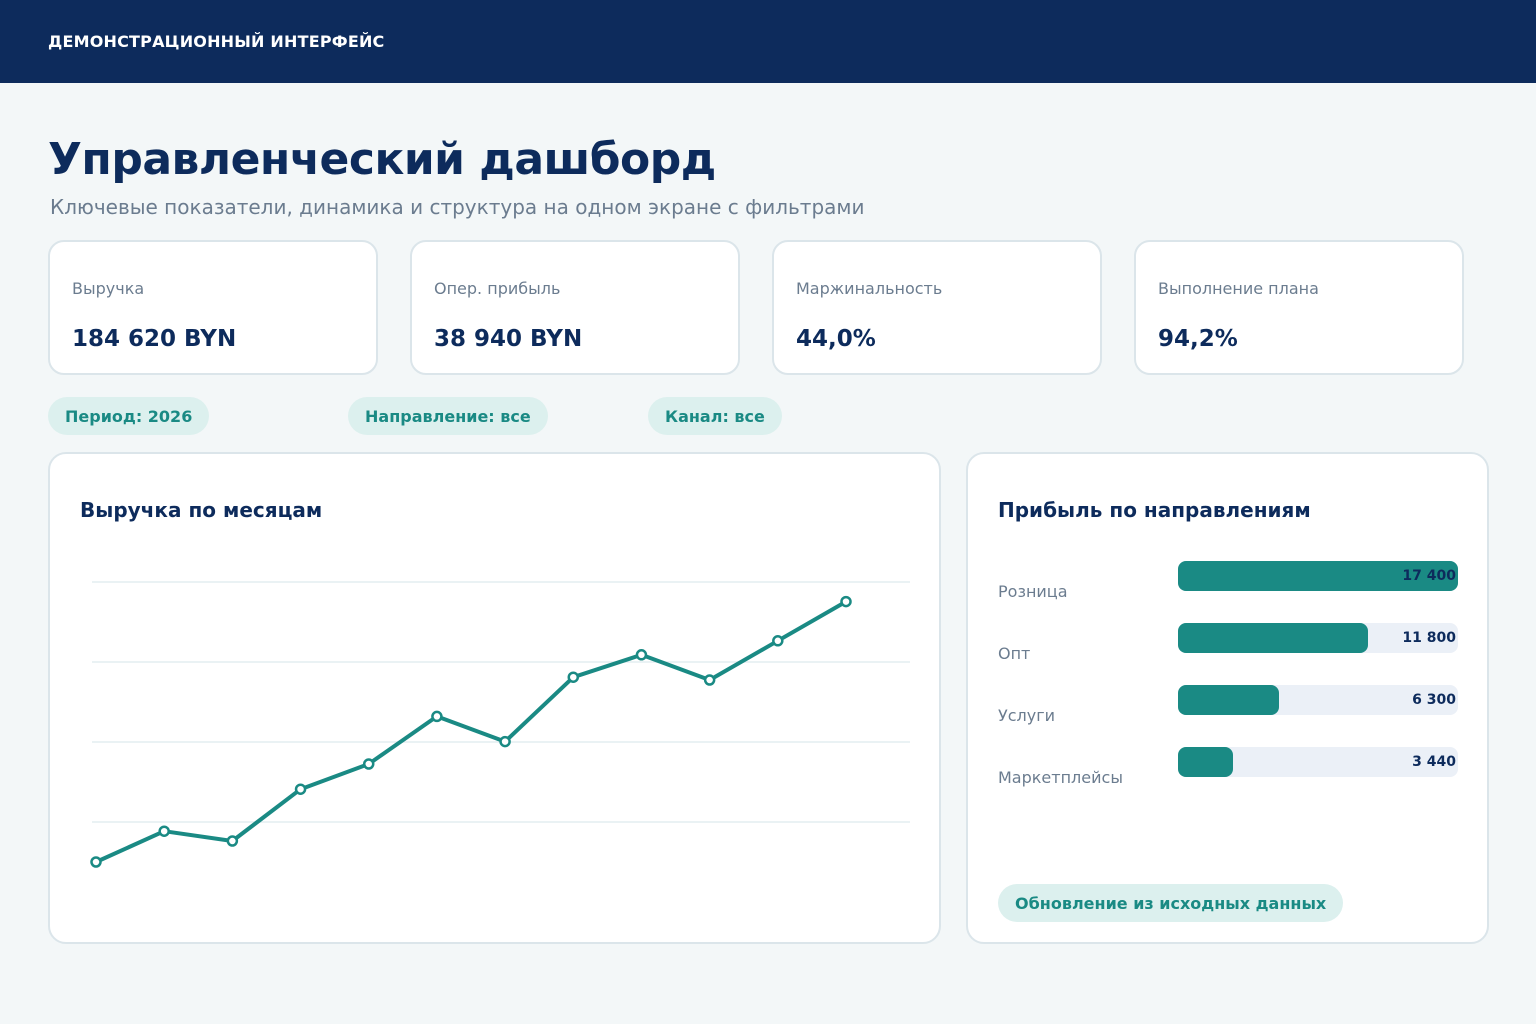  I want to click on kpi-label: Маржинальность, so click(869, 288).